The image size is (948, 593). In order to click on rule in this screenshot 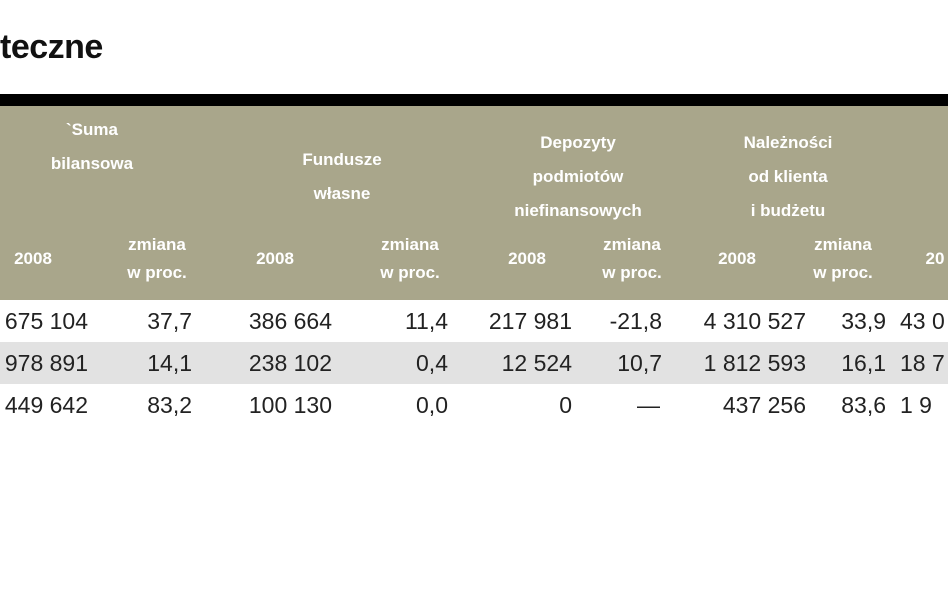, I will do `click(474, 100)`.